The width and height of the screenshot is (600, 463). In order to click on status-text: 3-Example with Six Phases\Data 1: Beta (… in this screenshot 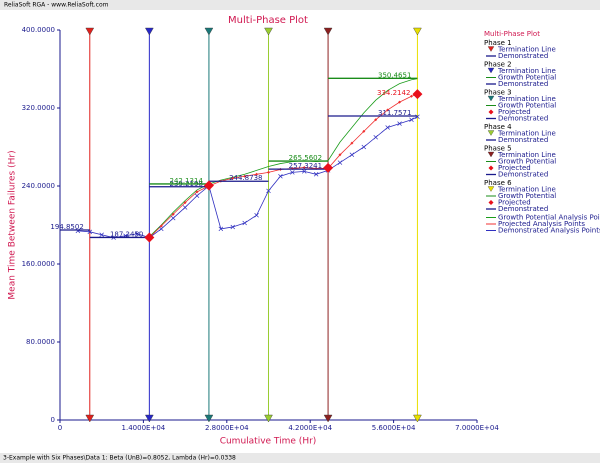, I will do `click(119, 458)`.